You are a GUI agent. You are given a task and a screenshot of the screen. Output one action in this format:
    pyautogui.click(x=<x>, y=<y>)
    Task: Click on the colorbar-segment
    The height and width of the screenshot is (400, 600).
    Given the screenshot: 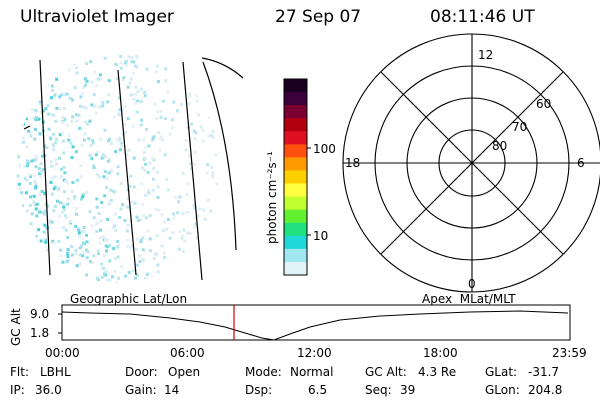 What is the action you would take?
    pyautogui.click(x=295, y=164)
    